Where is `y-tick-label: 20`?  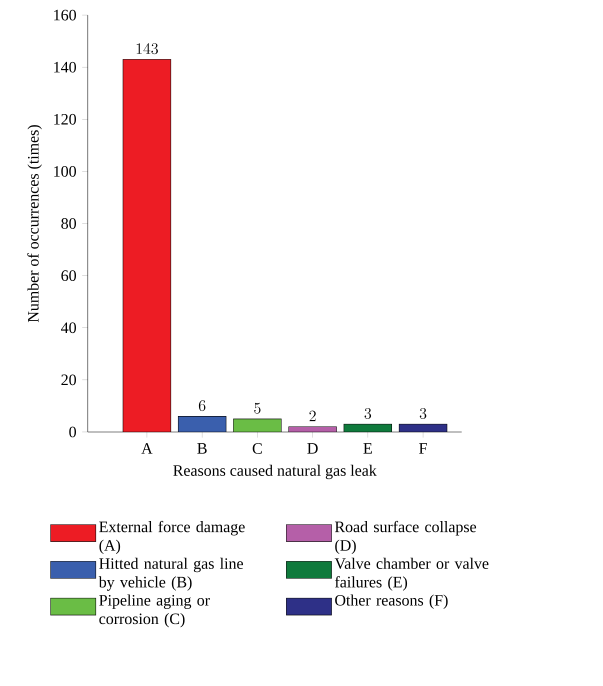 y-tick-label: 20 is located at coordinates (68, 380).